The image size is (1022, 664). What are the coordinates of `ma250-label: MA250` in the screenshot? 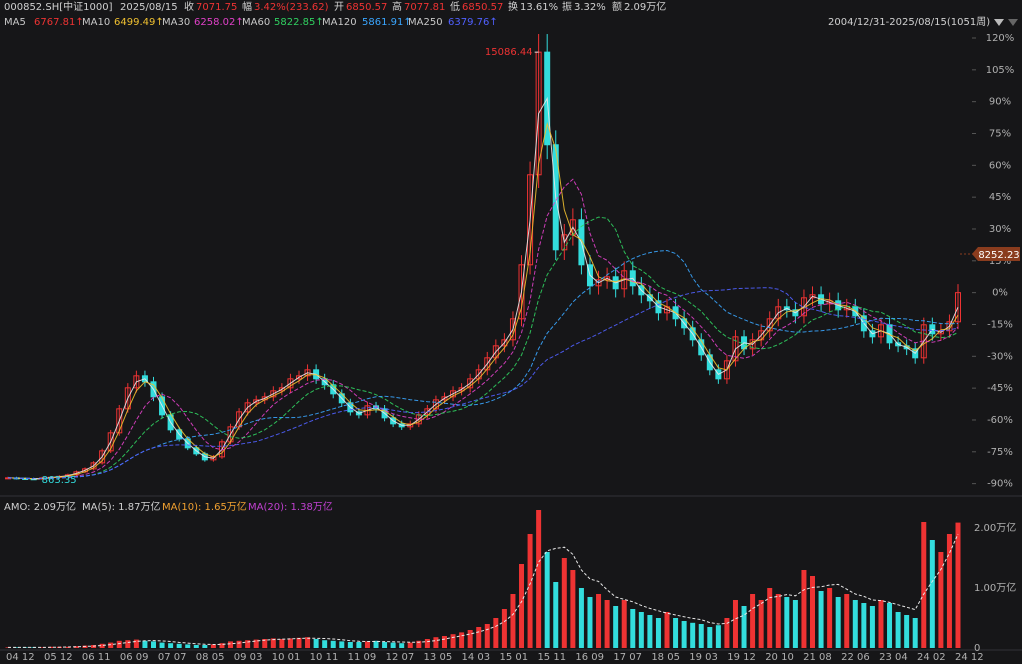 It's located at (425, 22).